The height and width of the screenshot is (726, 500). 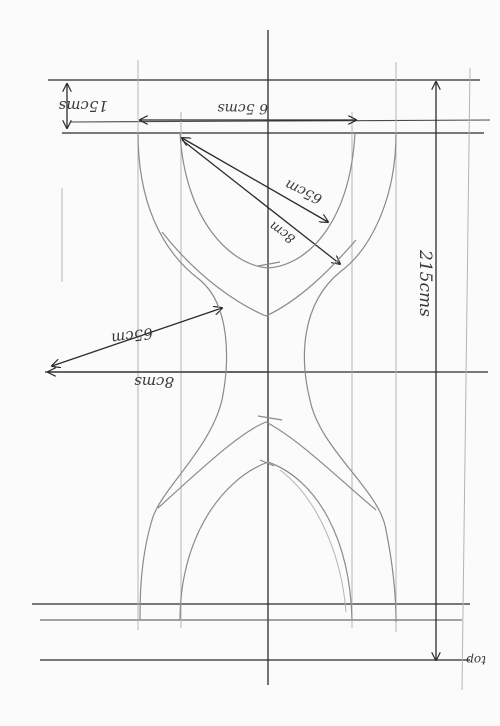 What do you see at coordinates (282, 232) in the screenshot?
I see `label-8cm: 8cm` at bounding box center [282, 232].